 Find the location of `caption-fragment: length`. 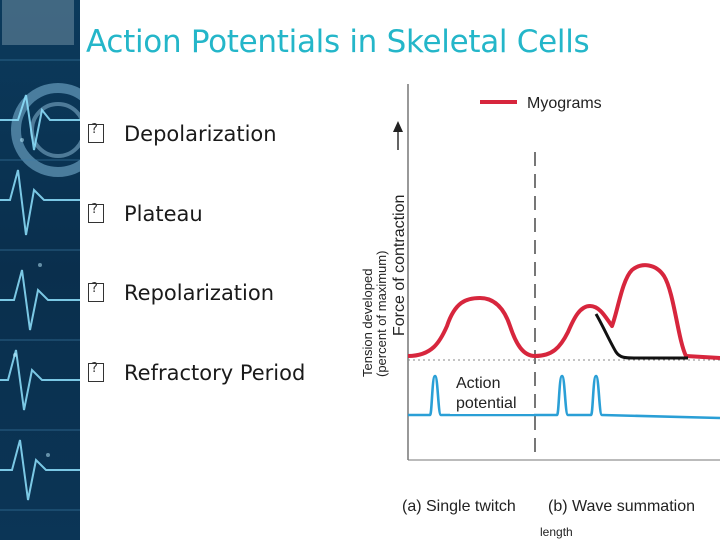

caption-fragment: length is located at coordinates (556, 532).